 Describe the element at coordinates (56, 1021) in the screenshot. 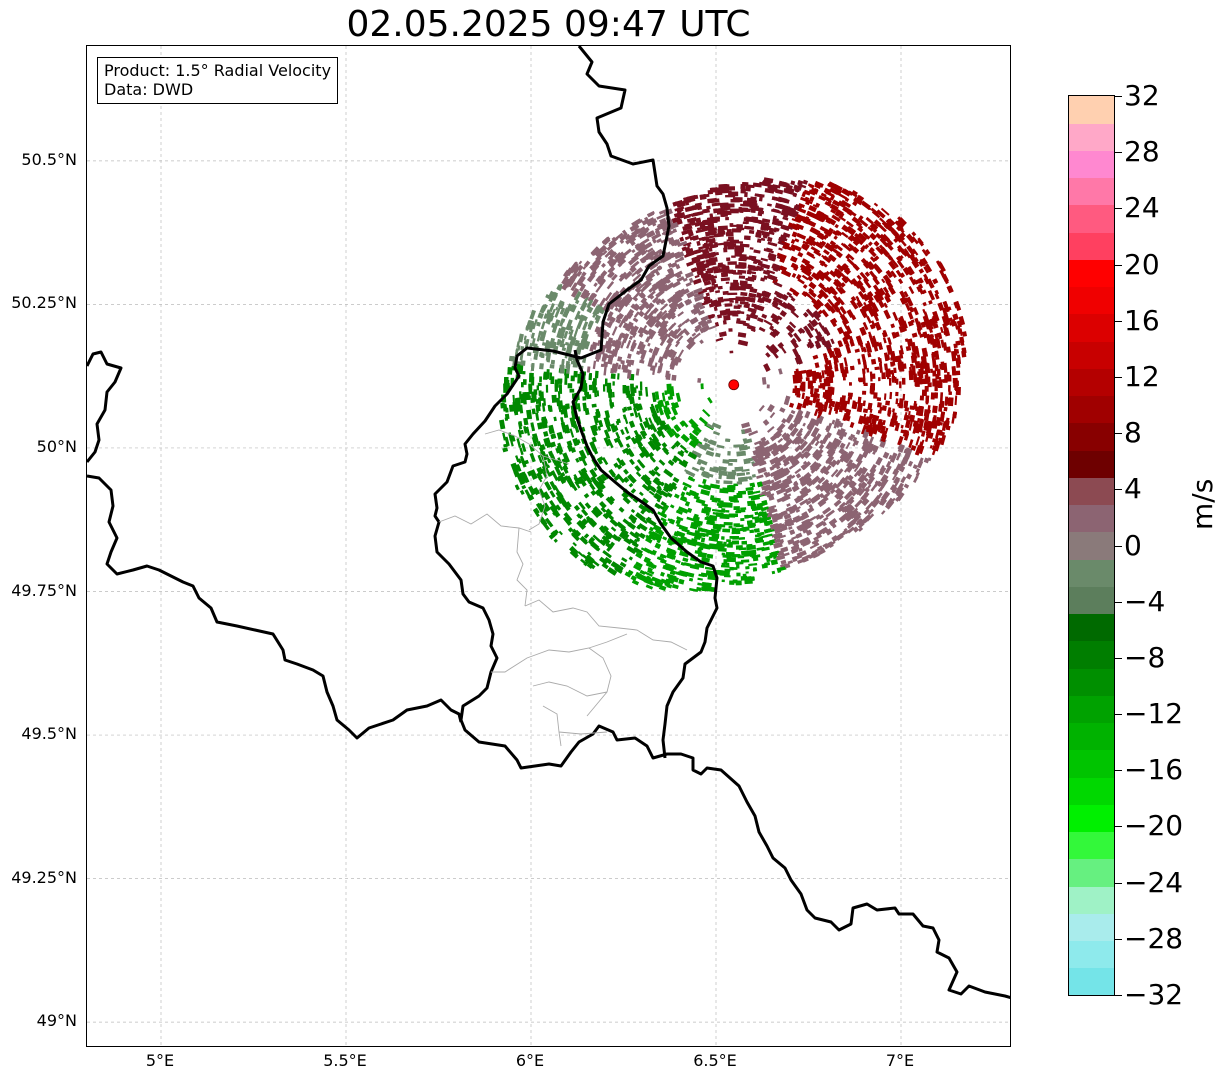

I see `lat-tick-label: 49°N` at that location.